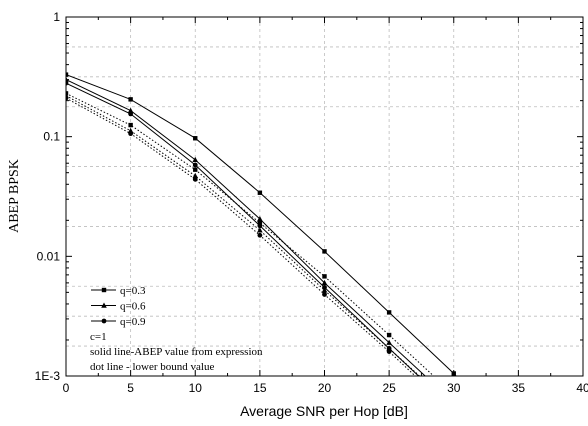 The image size is (588, 426). I want to click on y-tick-labels: 1E-3 0.01 0.1 1, so click(48, 196).